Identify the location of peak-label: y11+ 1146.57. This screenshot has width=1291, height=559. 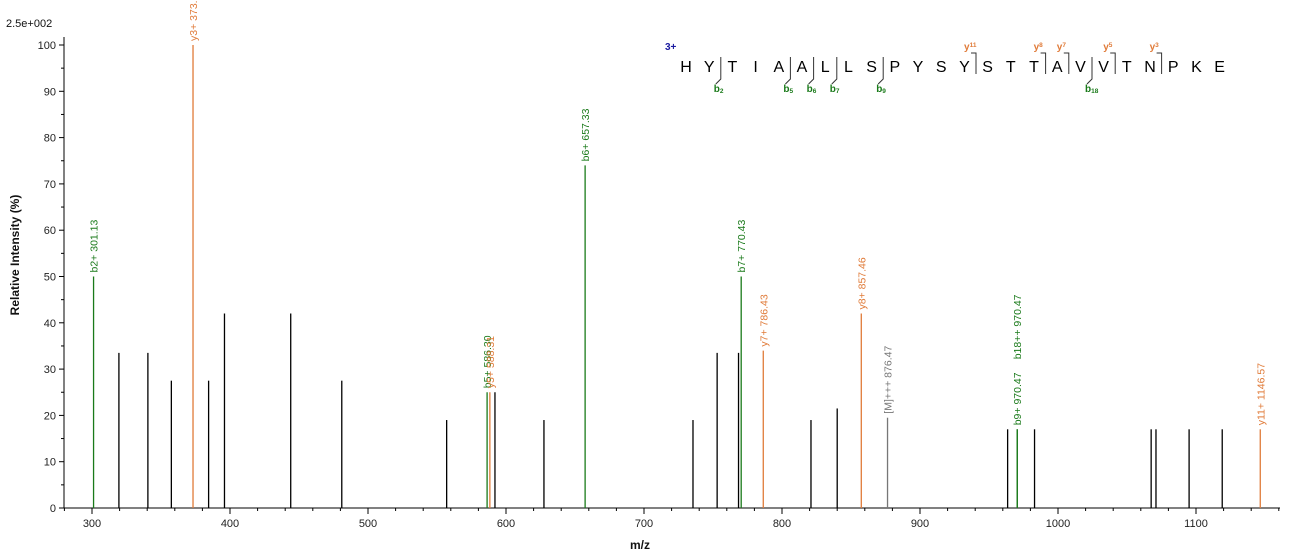
(1261, 394).